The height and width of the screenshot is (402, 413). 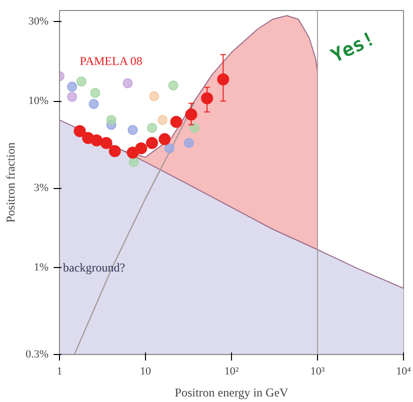 I want to click on y-tick-label: 30%, so click(x=38, y=22).